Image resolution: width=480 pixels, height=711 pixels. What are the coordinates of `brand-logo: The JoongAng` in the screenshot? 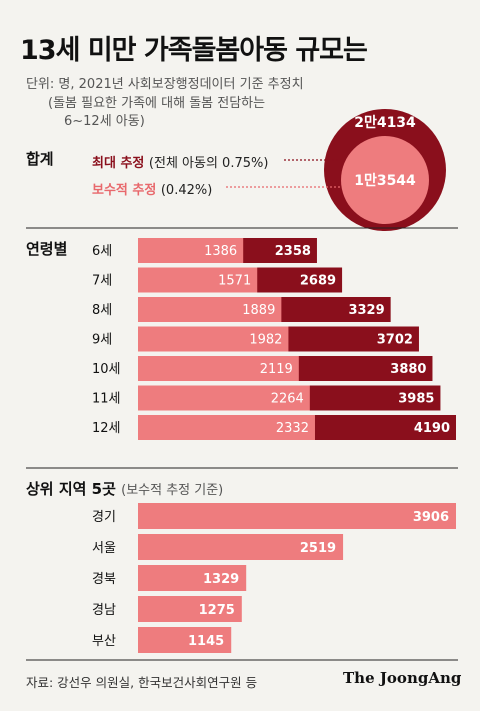 It's located at (402, 678).